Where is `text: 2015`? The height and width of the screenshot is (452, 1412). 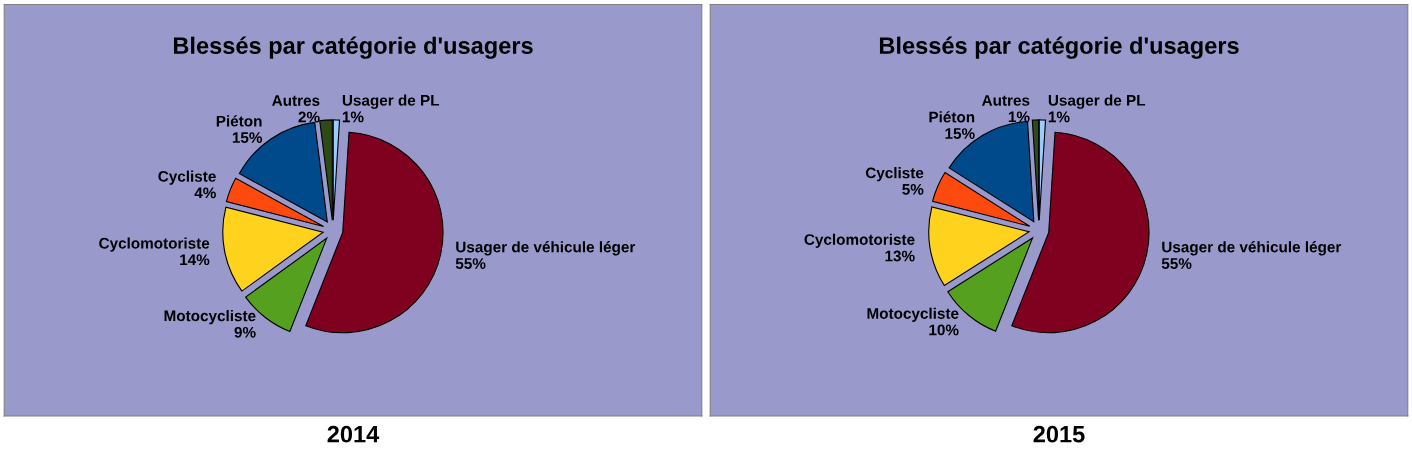
text: 2015 is located at coordinates (1059, 434).